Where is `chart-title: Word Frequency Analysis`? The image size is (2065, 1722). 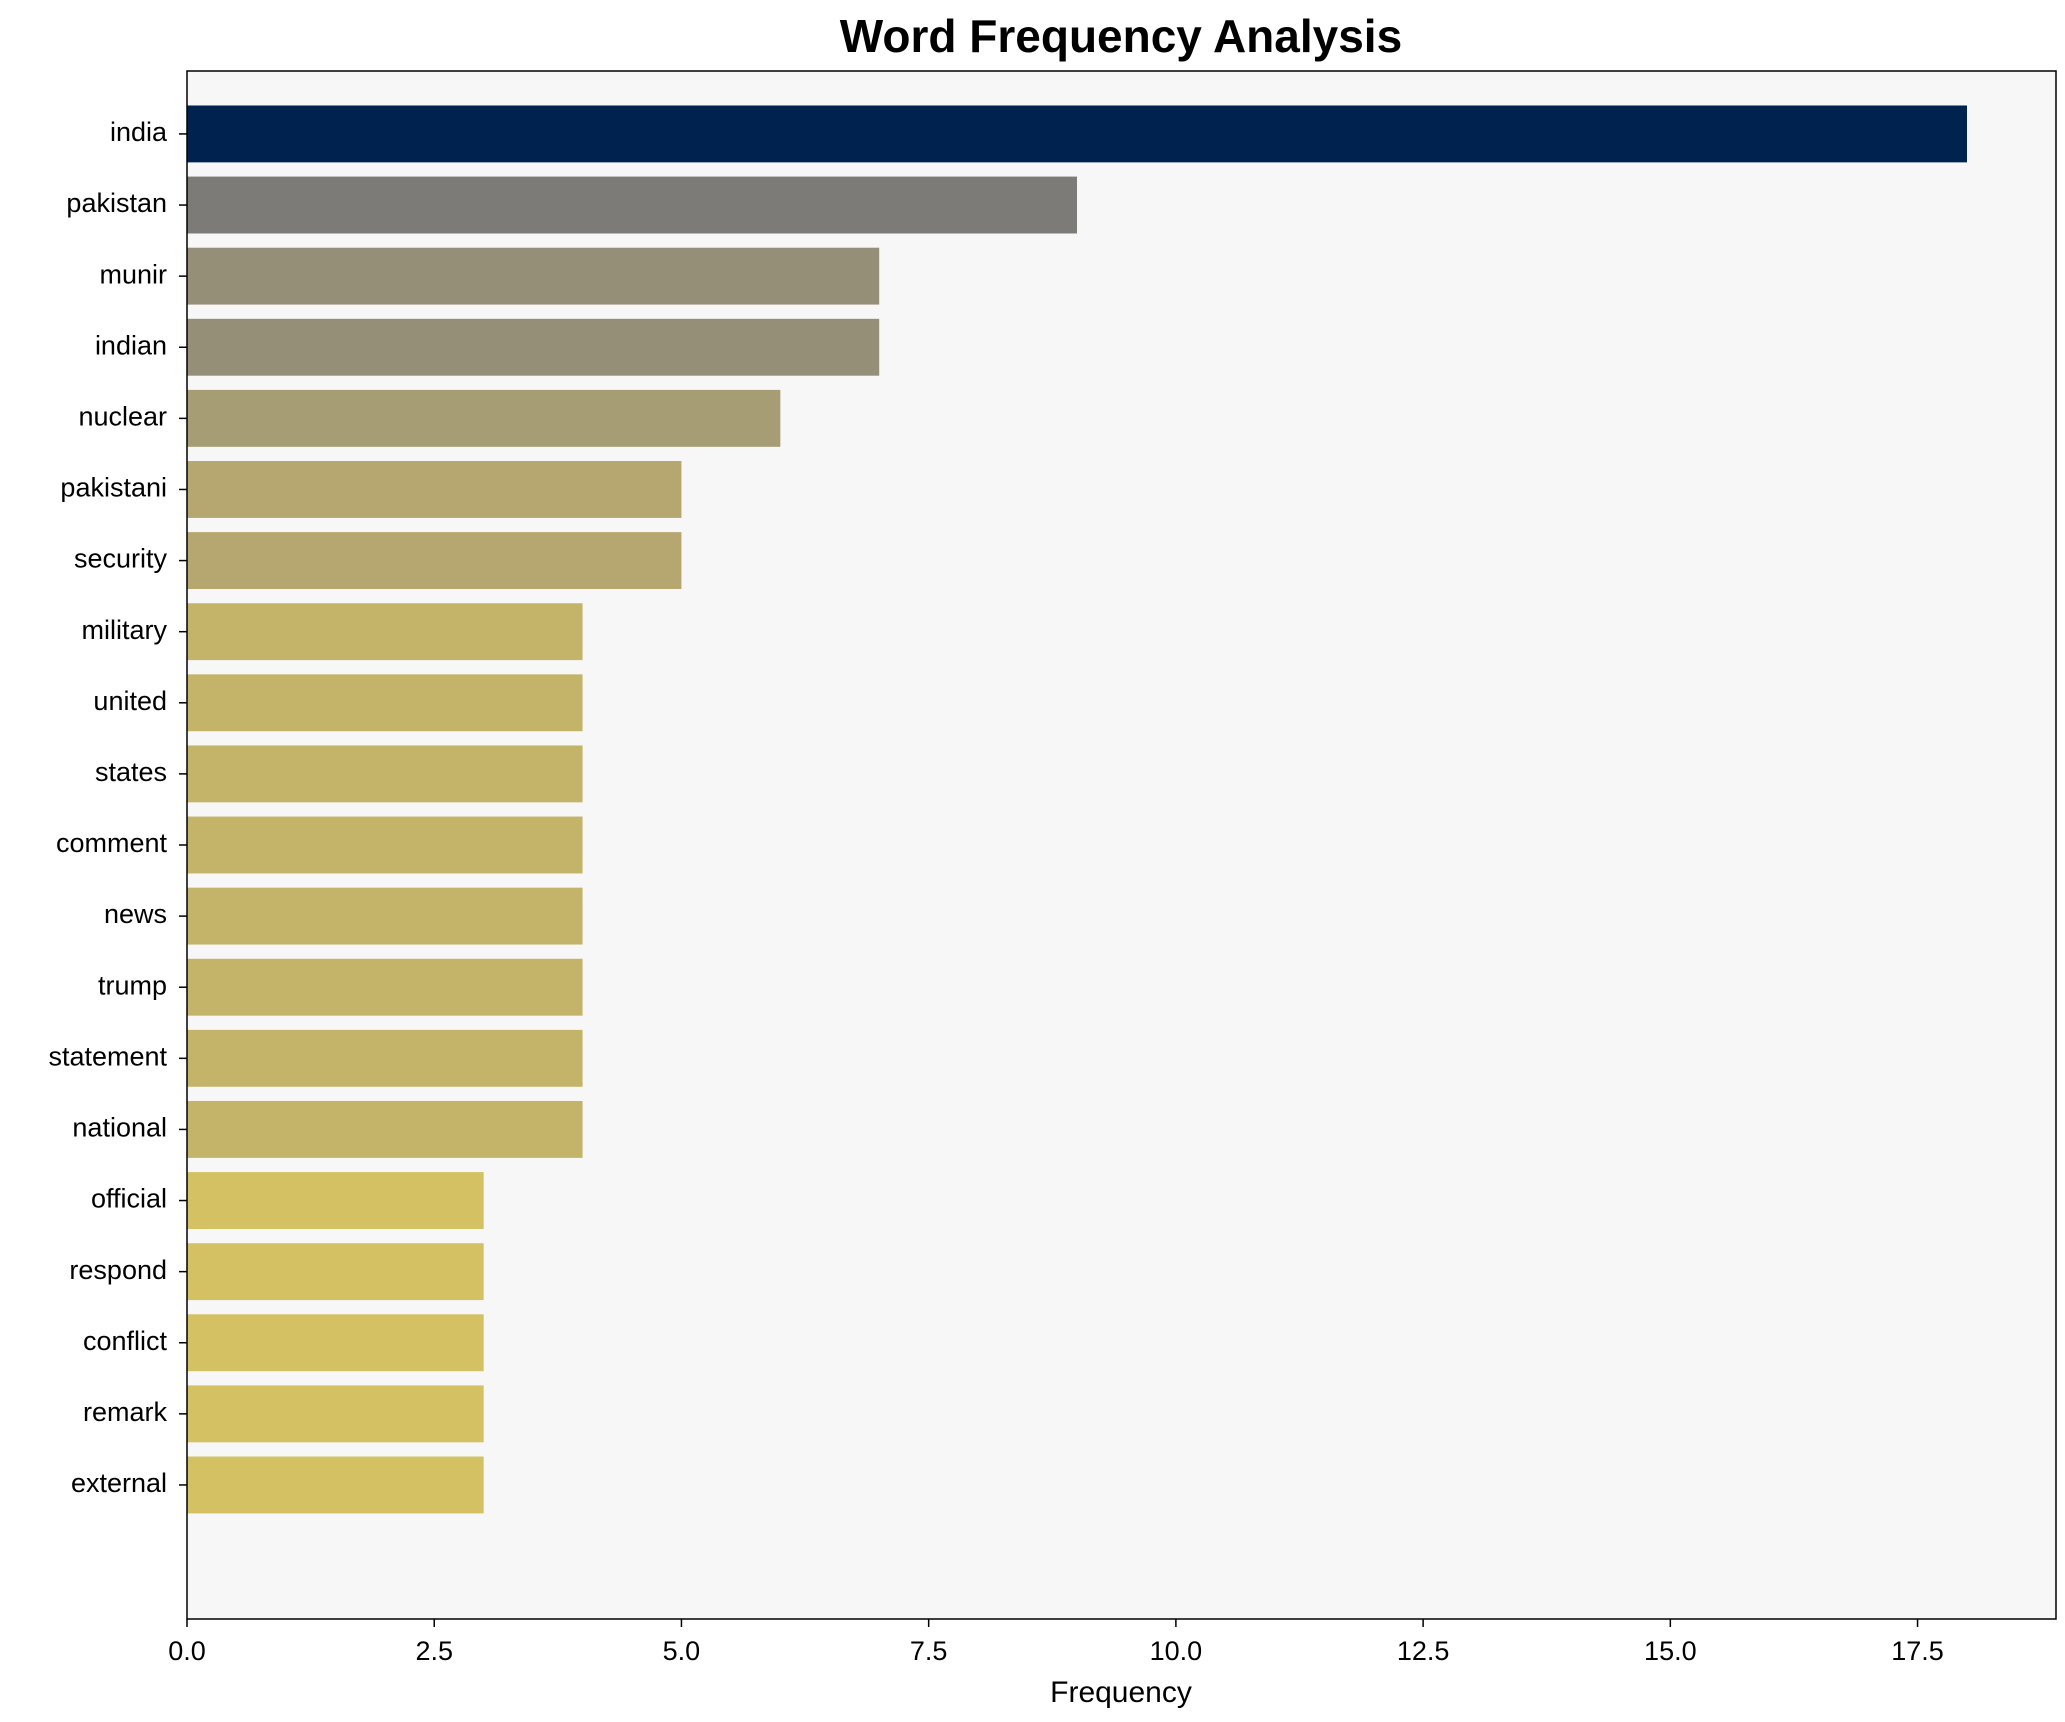
chart-title: Word Frequency Analysis is located at coordinates (1121, 36).